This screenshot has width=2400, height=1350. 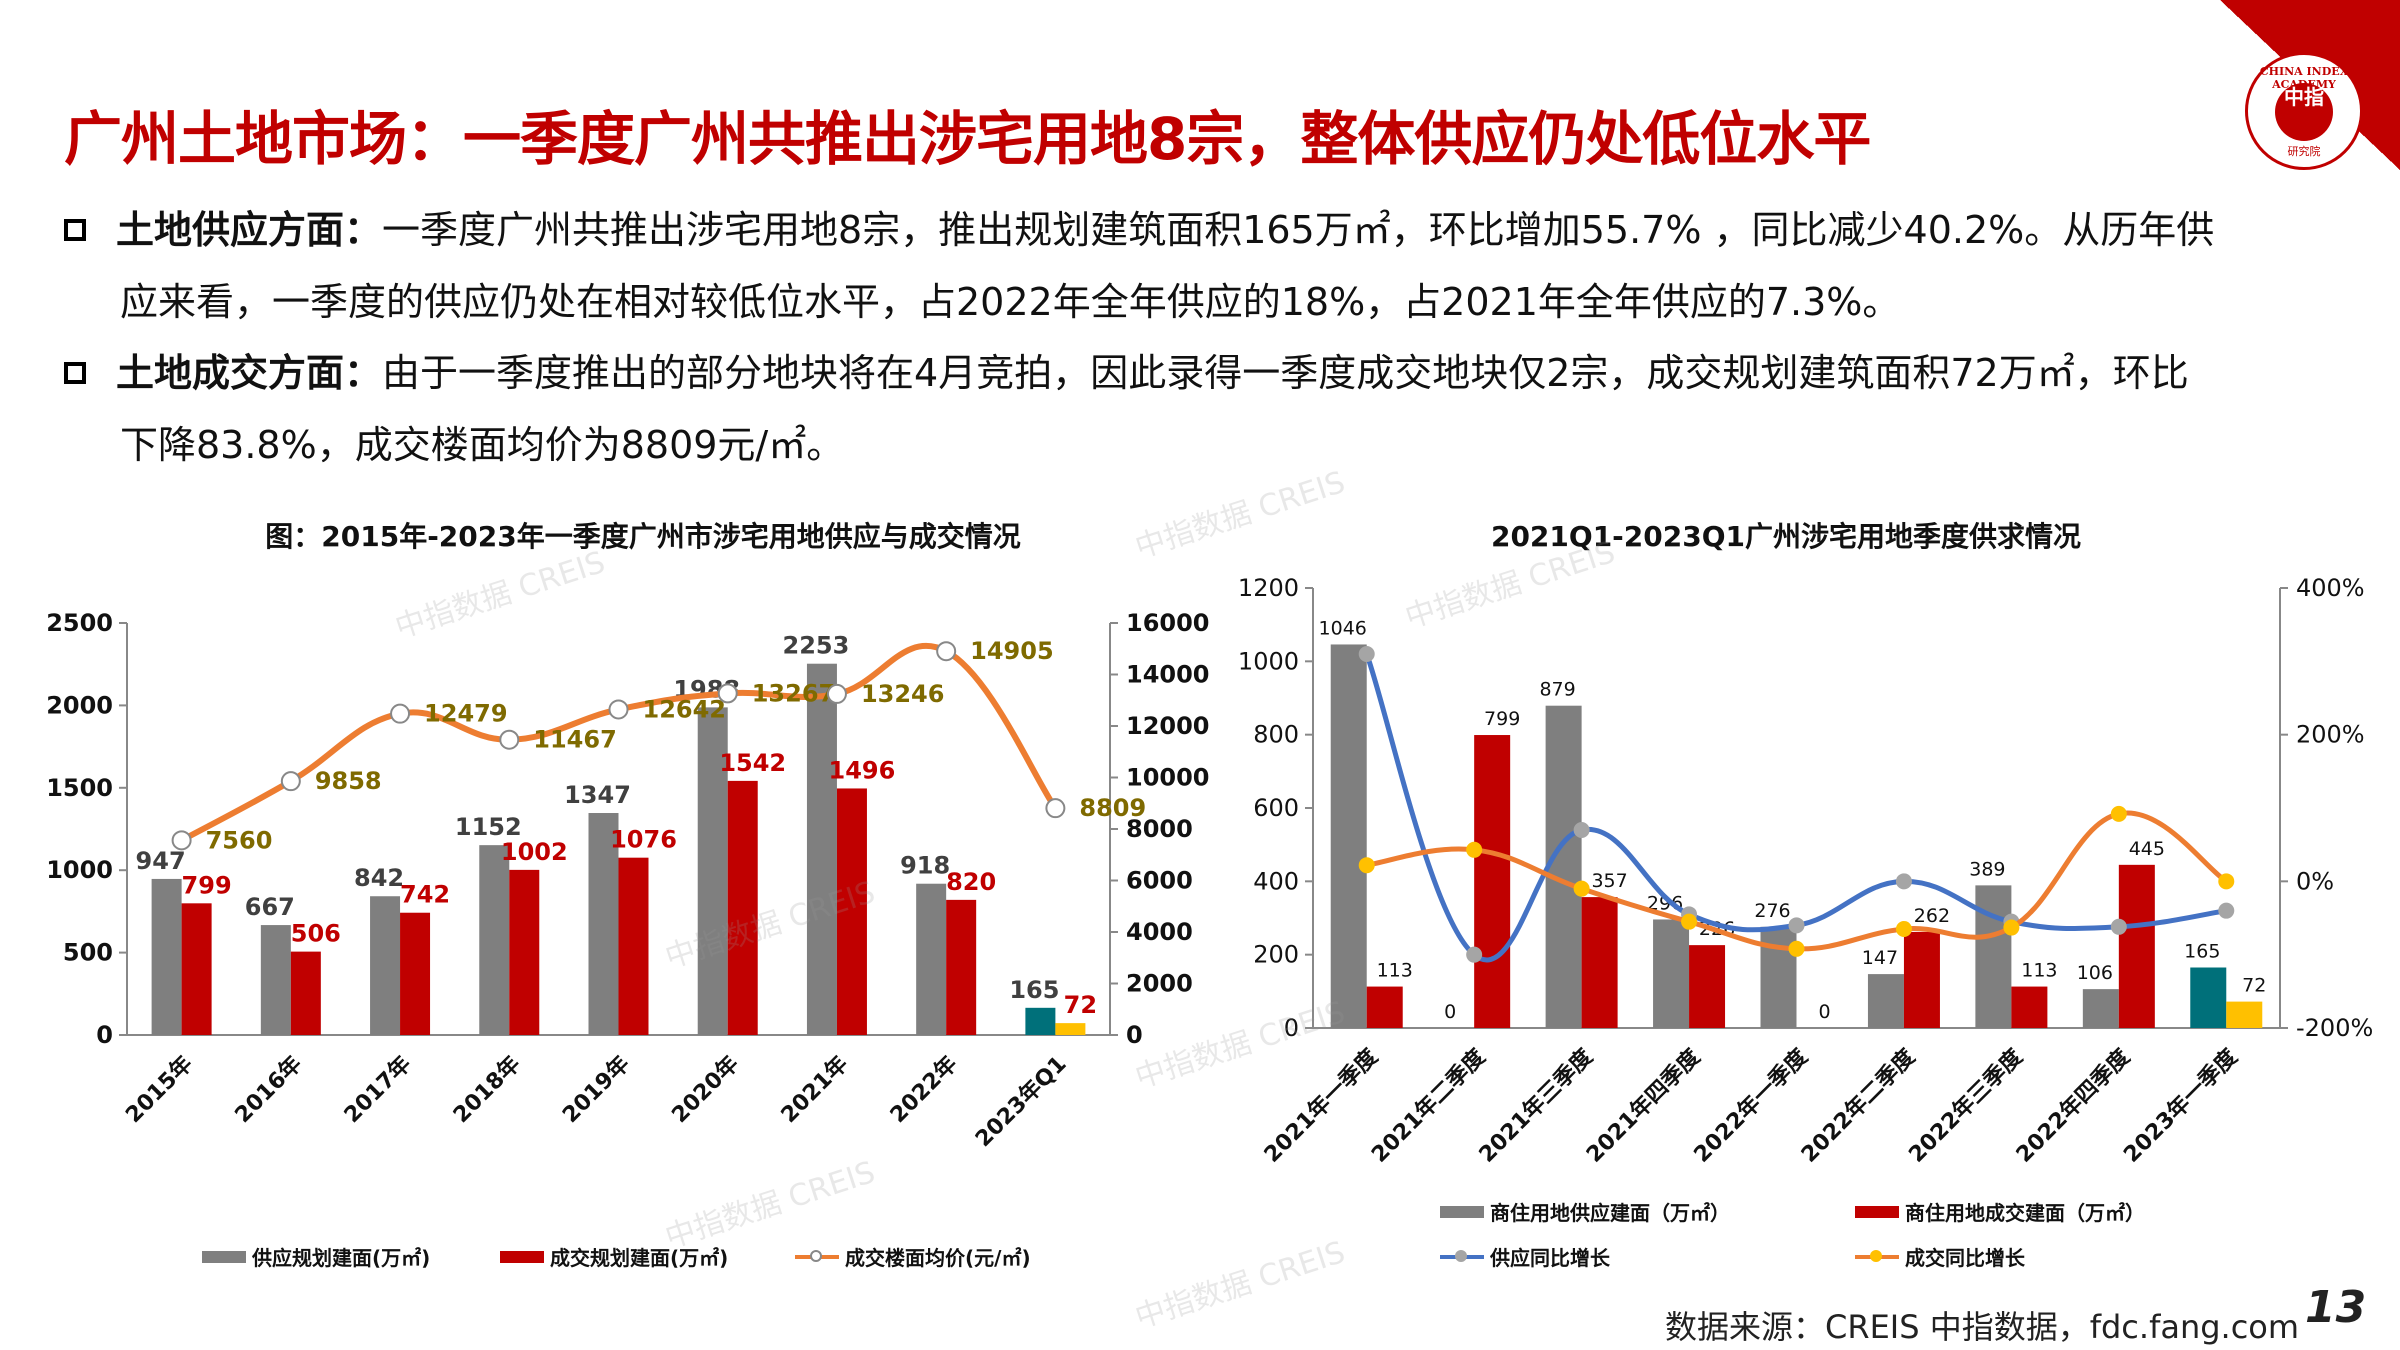 I want to click on bar-label-supply: 842, so click(x=379, y=878).